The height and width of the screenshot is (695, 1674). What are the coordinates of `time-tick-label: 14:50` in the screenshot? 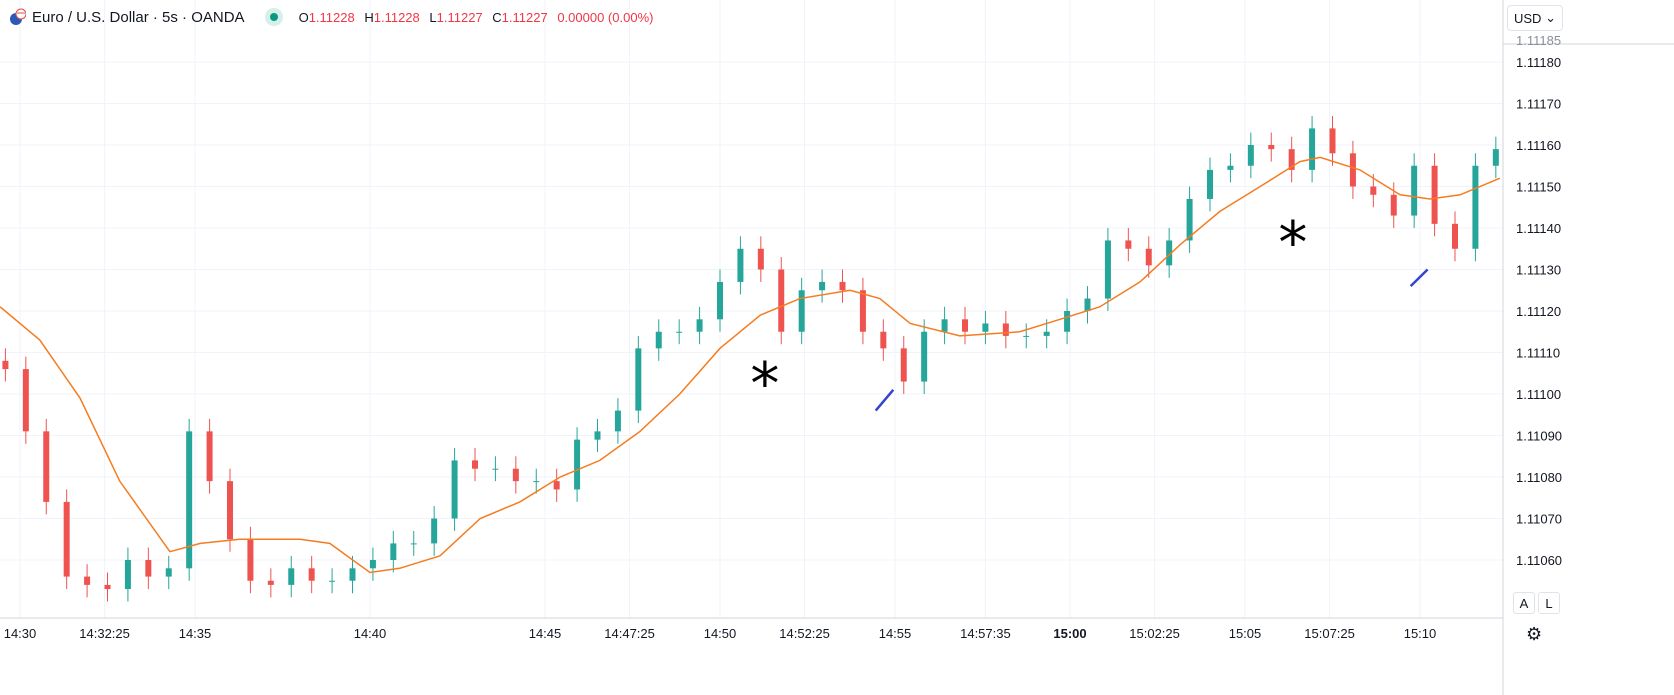 It's located at (720, 633).